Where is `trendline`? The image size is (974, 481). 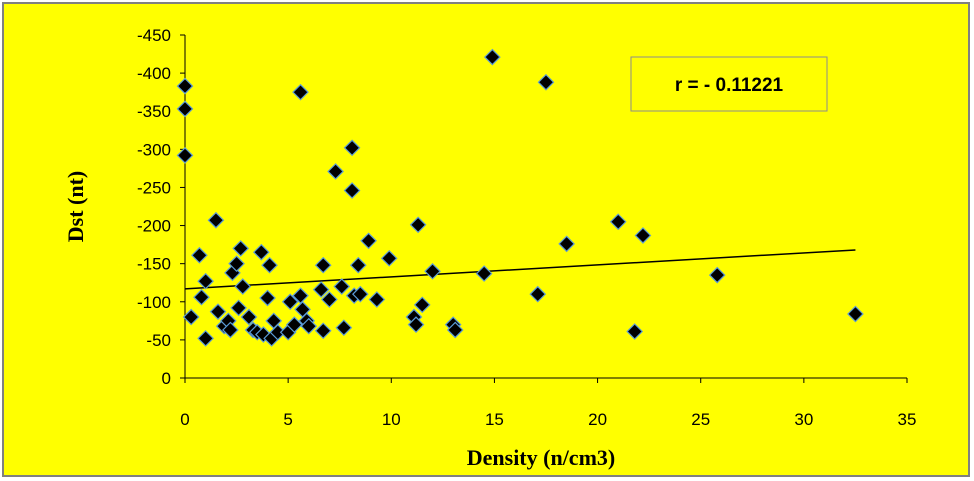
trendline is located at coordinates (520, 269).